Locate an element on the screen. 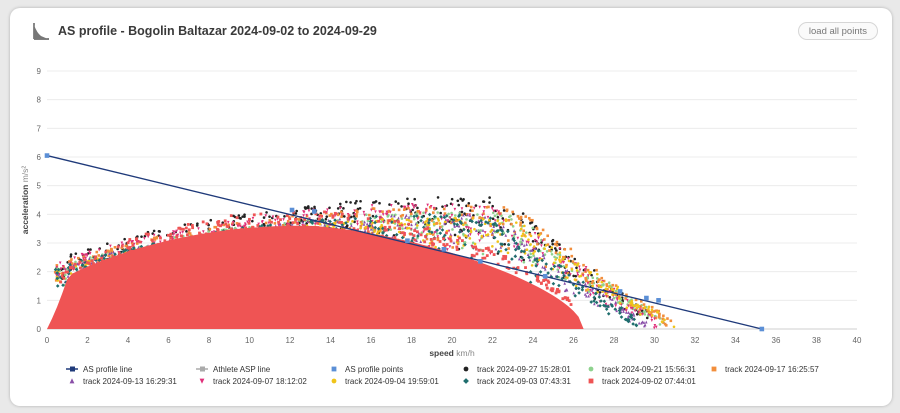 Image resolution: width=900 pixels, height=413 pixels. y-tick-label: 7 is located at coordinates (39, 128).